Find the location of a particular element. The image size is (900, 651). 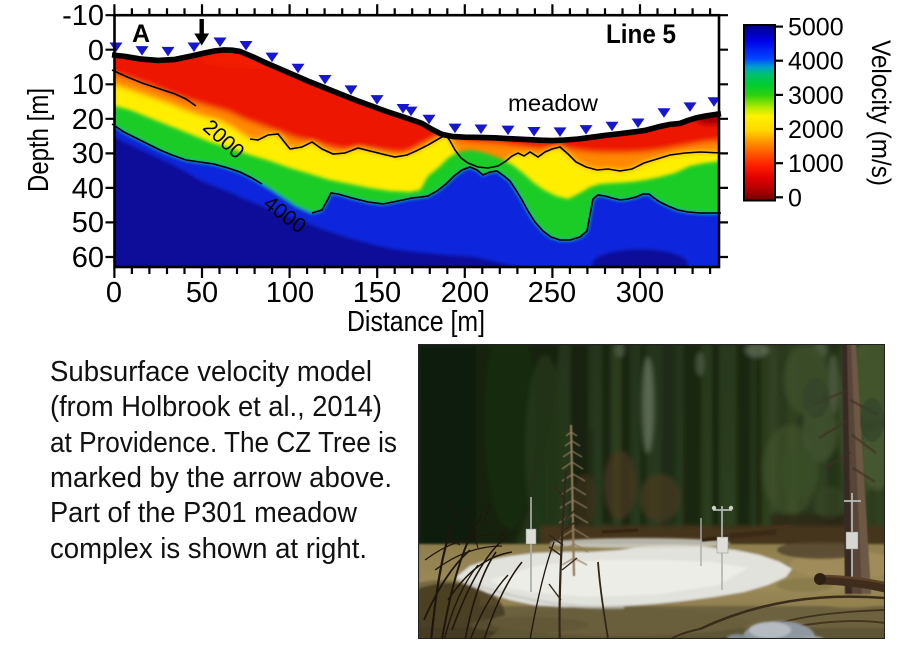

svg-text: at Providence. The CZ Tree is is located at coordinates (223, 443).